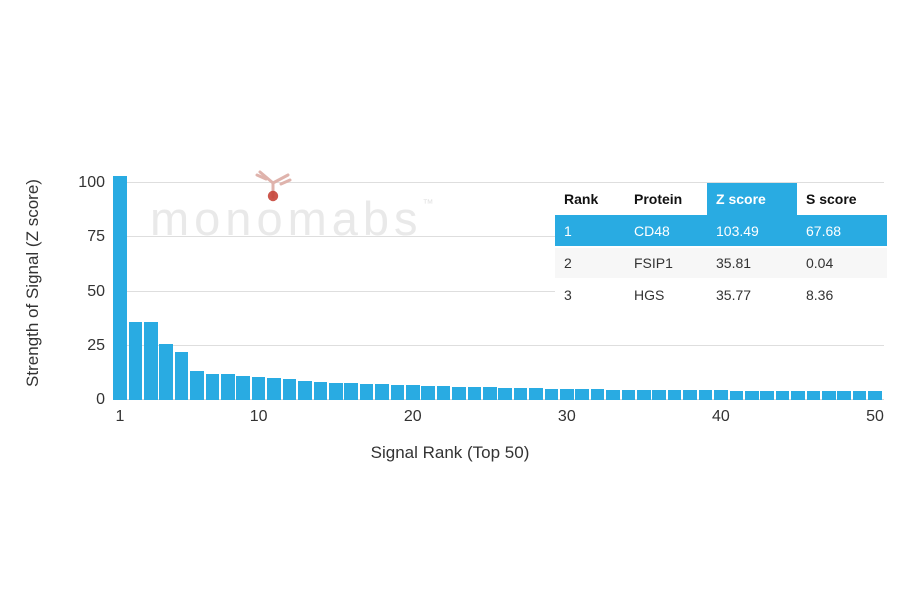  I want to click on y-tick-label-75: 75, so click(96, 237).